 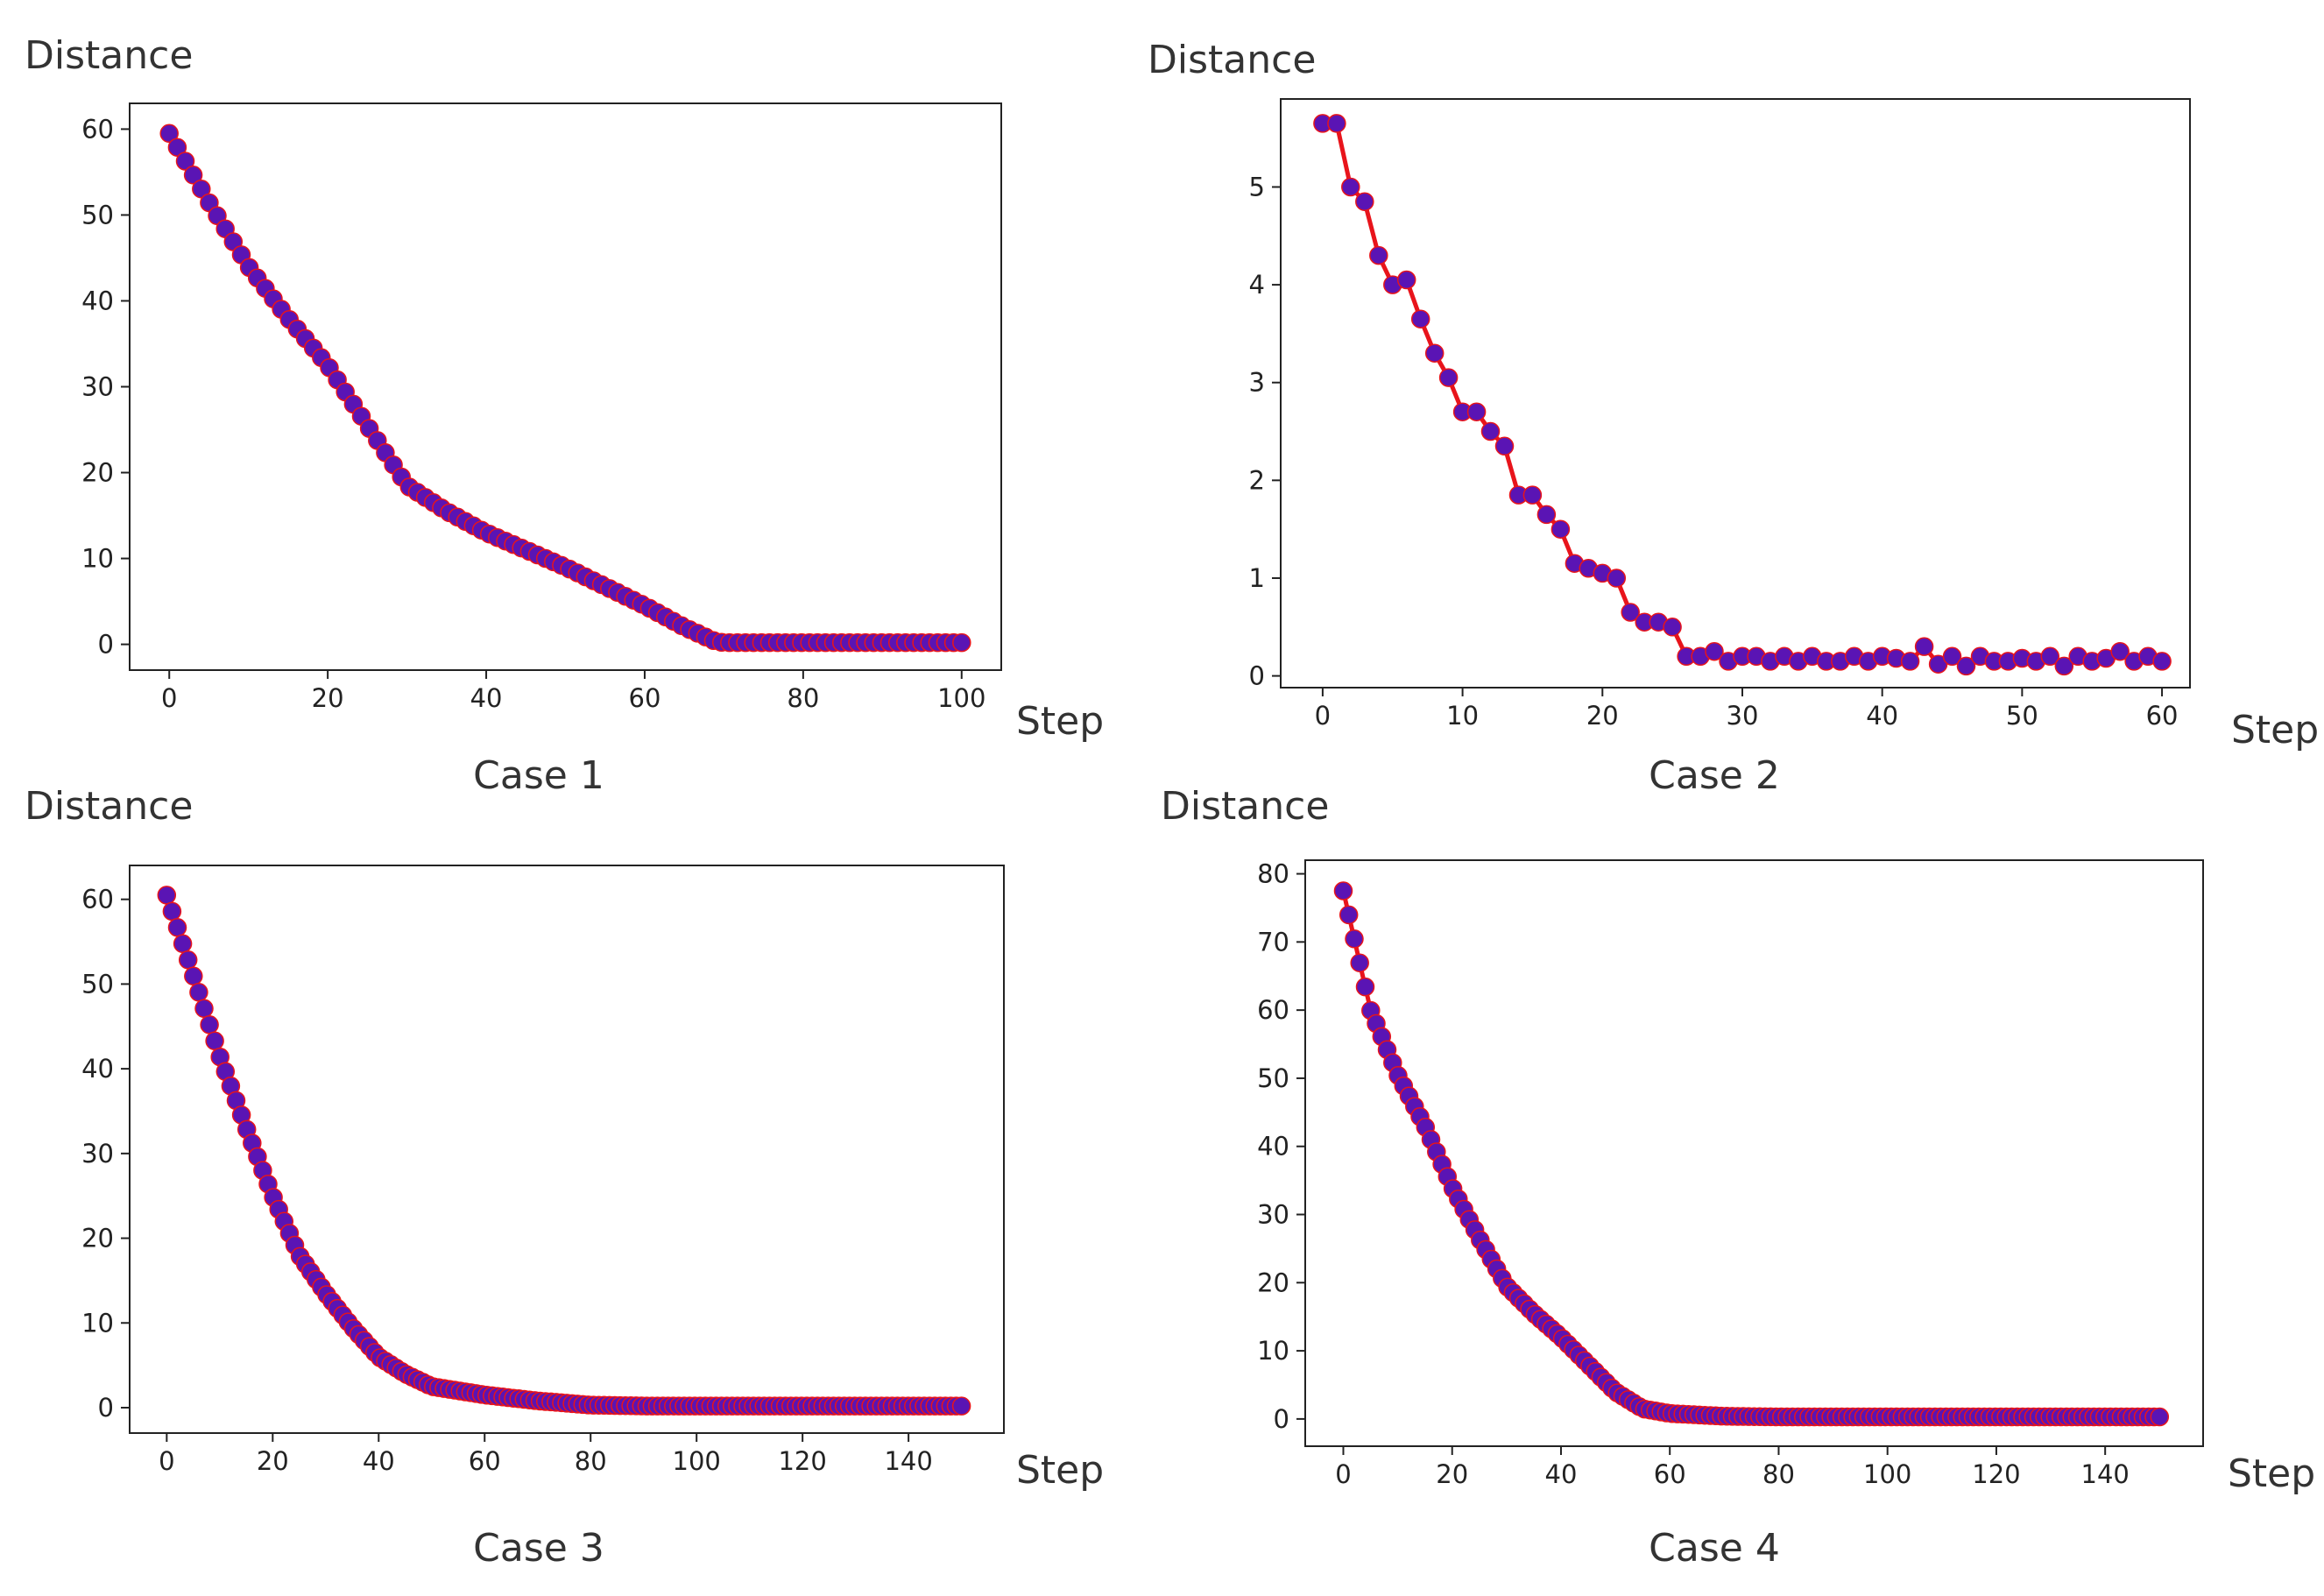 What do you see at coordinates (908, 1461) in the screenshot?
I see `x-tick-label: 140` at bounding box center [908, 1461].